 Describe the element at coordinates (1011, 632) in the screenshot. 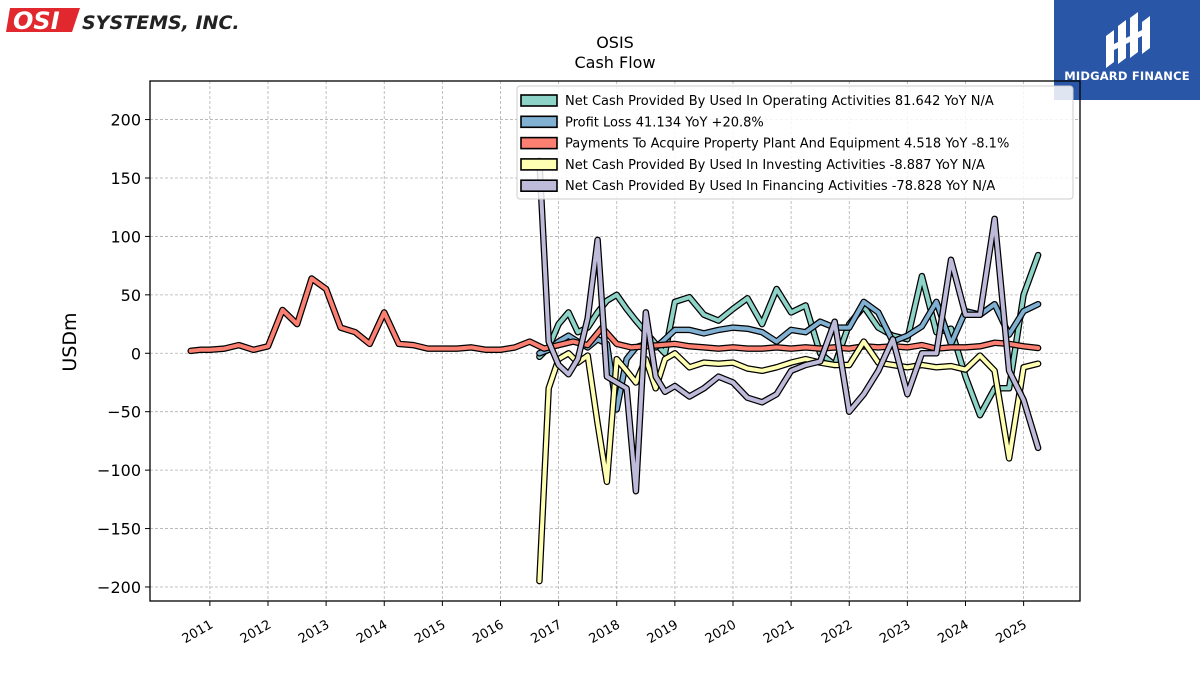

I see `x-tick-label: 2025` at that location.